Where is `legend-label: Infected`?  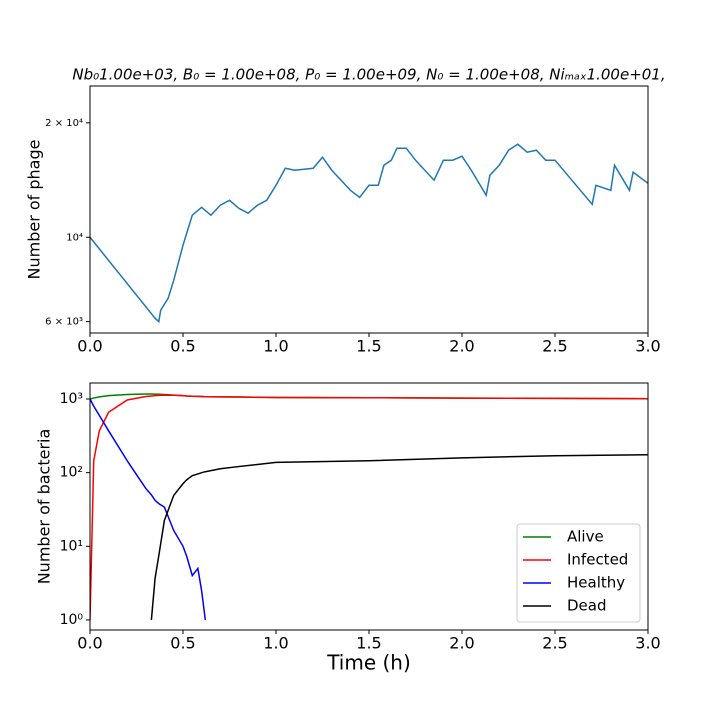 legend-label: Infected is located at coordinates (597, 560).